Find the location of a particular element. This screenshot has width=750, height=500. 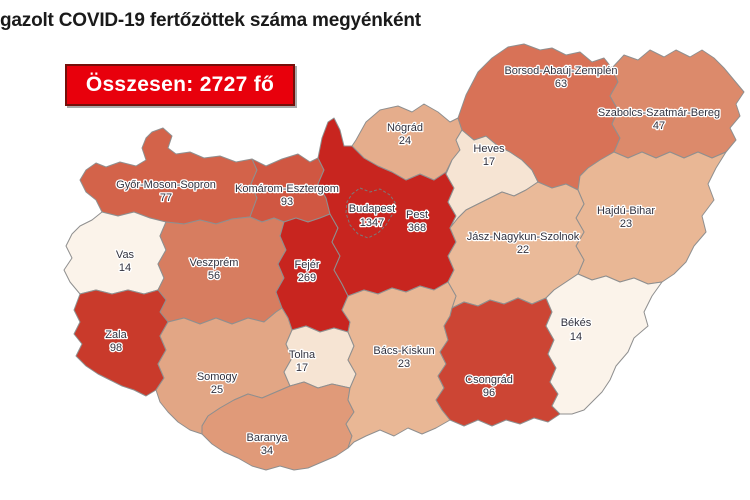

county-label-nograd: Nógrád is located at coordinates (405, 128).